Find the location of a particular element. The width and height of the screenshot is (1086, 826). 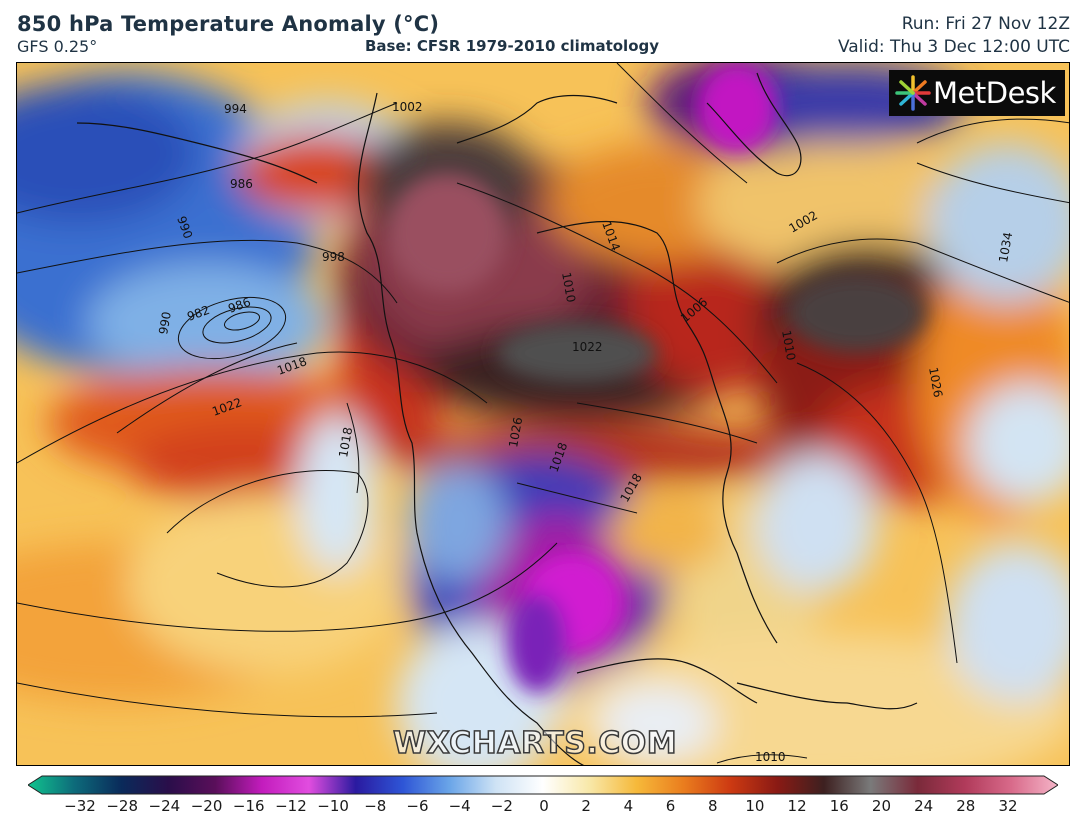

colorbar-tick-label: 28 is located at coordinates (966, 806).